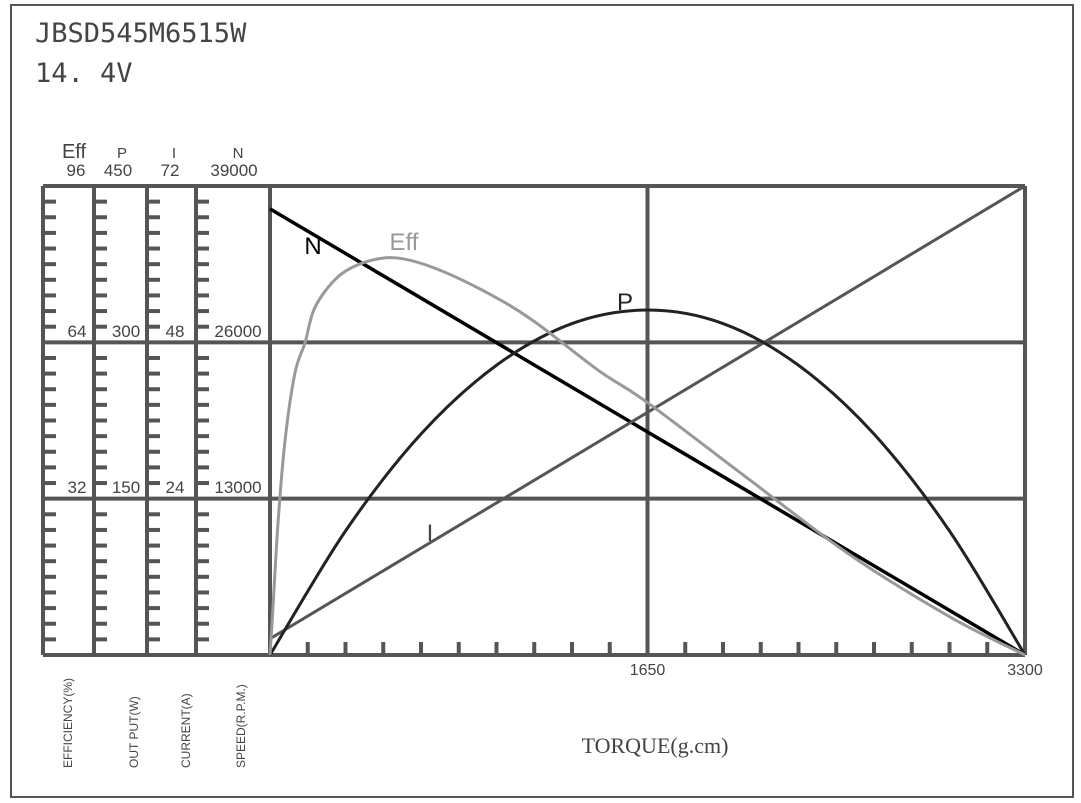 Image resolution: width=1081 pixels, height=803 pixels. I want to click on y-axis-label-eff: EFFICIENCY(%), so click(68, 723).